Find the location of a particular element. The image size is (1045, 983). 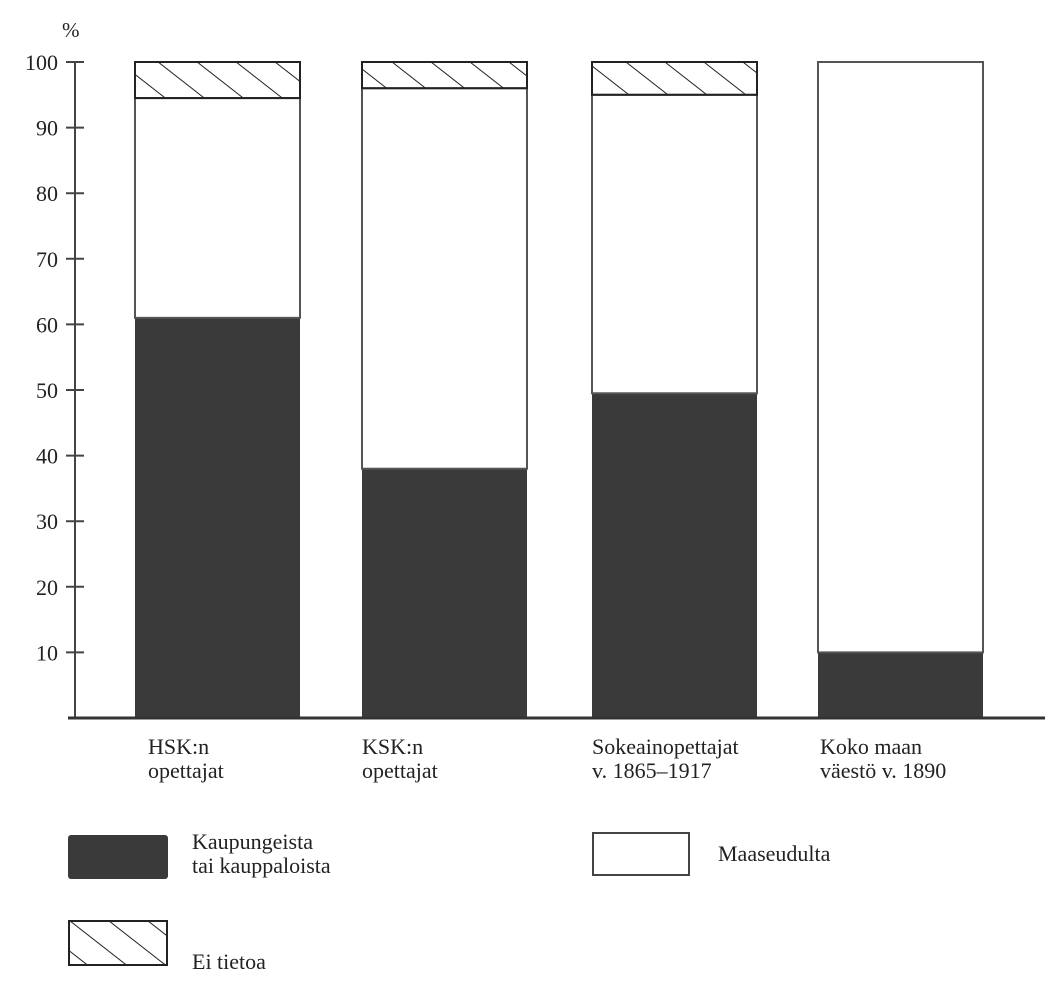

legend-label-urban: Kaupungeista tai kauppaloista is located at coordinates (261, 853).